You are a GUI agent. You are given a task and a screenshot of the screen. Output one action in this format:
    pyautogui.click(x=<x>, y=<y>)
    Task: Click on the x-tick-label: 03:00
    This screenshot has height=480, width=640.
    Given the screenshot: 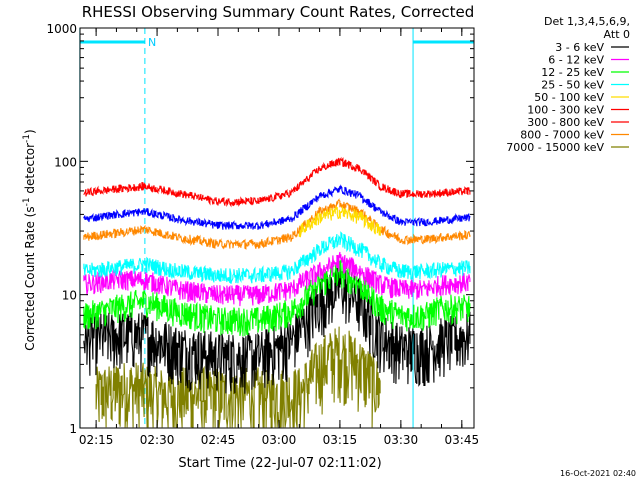 What is the action you would take?
    pyautogui.click(x=279, y=440)
    